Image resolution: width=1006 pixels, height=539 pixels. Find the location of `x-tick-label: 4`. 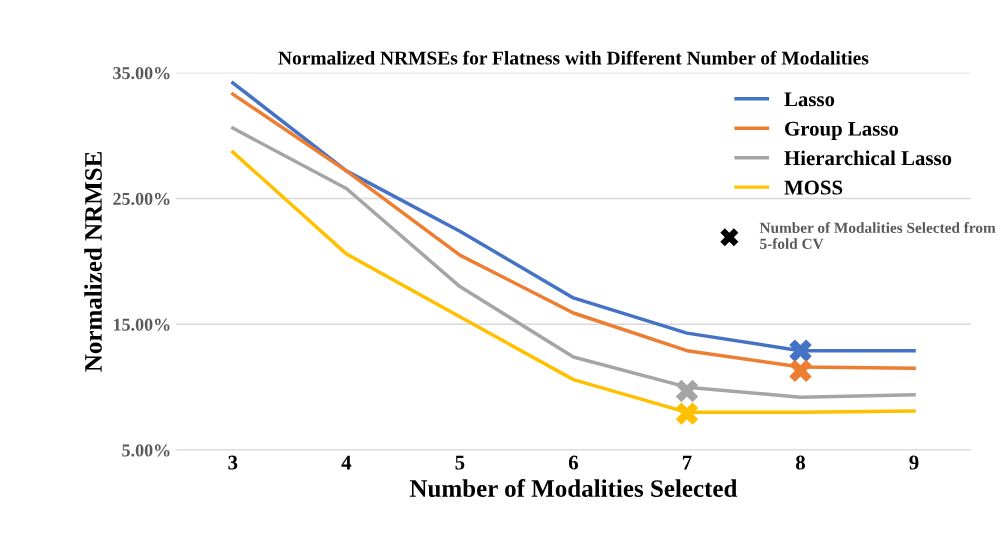

x-tick-label: 4 is located at coordinates (346, 462).